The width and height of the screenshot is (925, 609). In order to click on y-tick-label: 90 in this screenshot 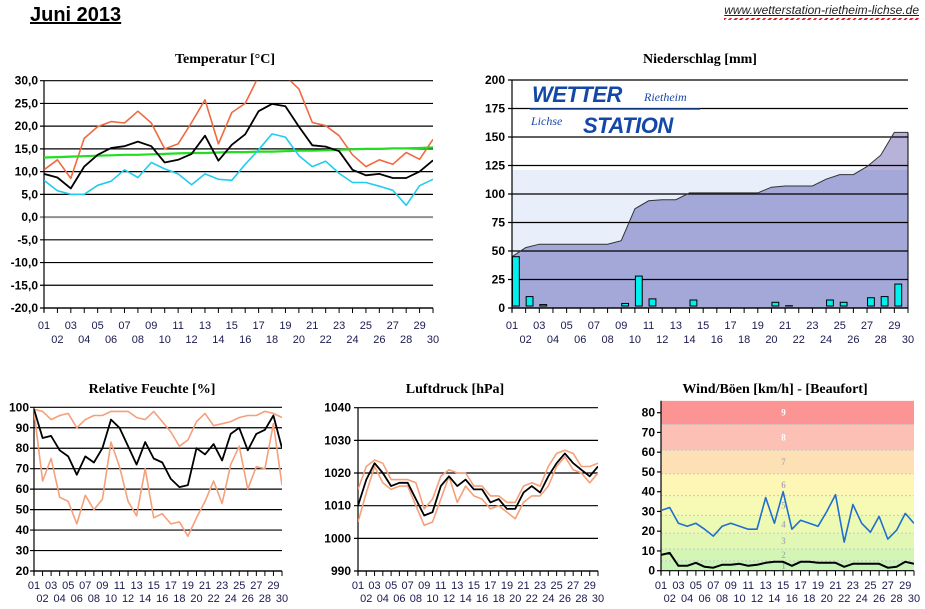, I will do `click(23, 428)`.